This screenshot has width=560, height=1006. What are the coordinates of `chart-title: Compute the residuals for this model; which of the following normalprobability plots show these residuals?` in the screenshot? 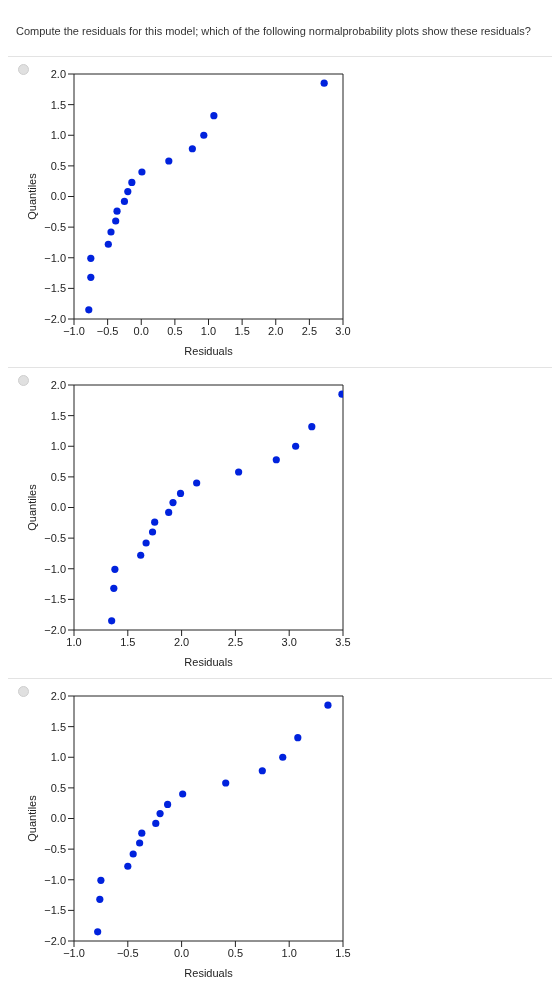 It's located at (273, 31).